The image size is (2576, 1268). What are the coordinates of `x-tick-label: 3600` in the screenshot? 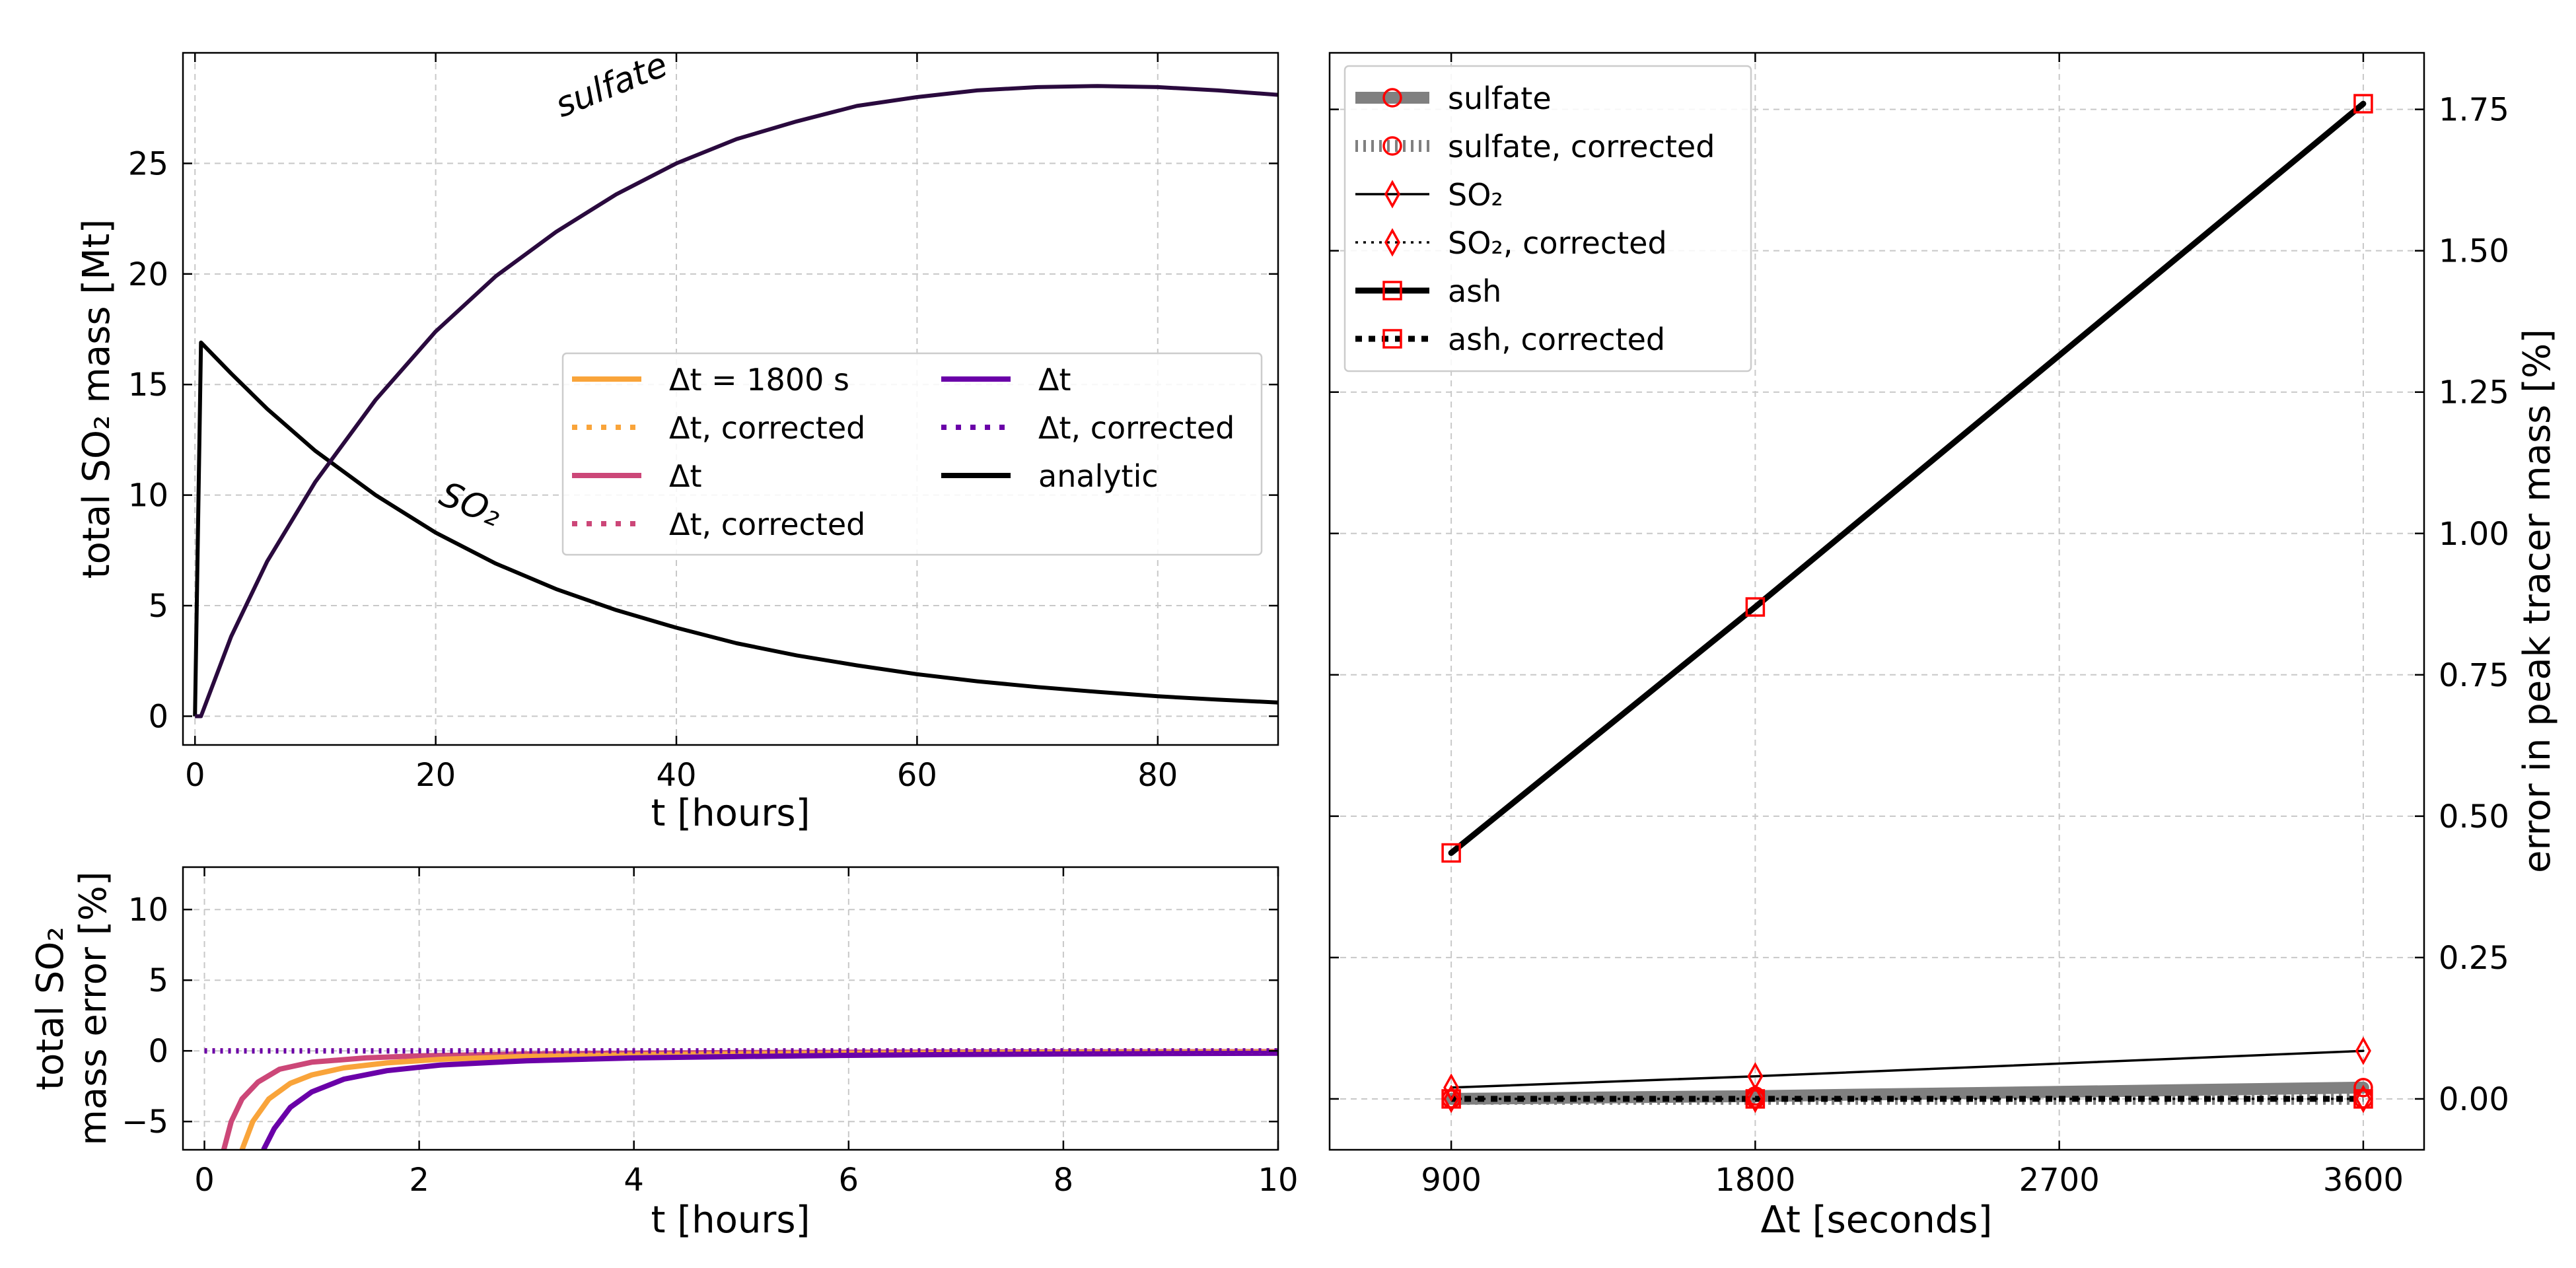 It's located at (2364, 1180).